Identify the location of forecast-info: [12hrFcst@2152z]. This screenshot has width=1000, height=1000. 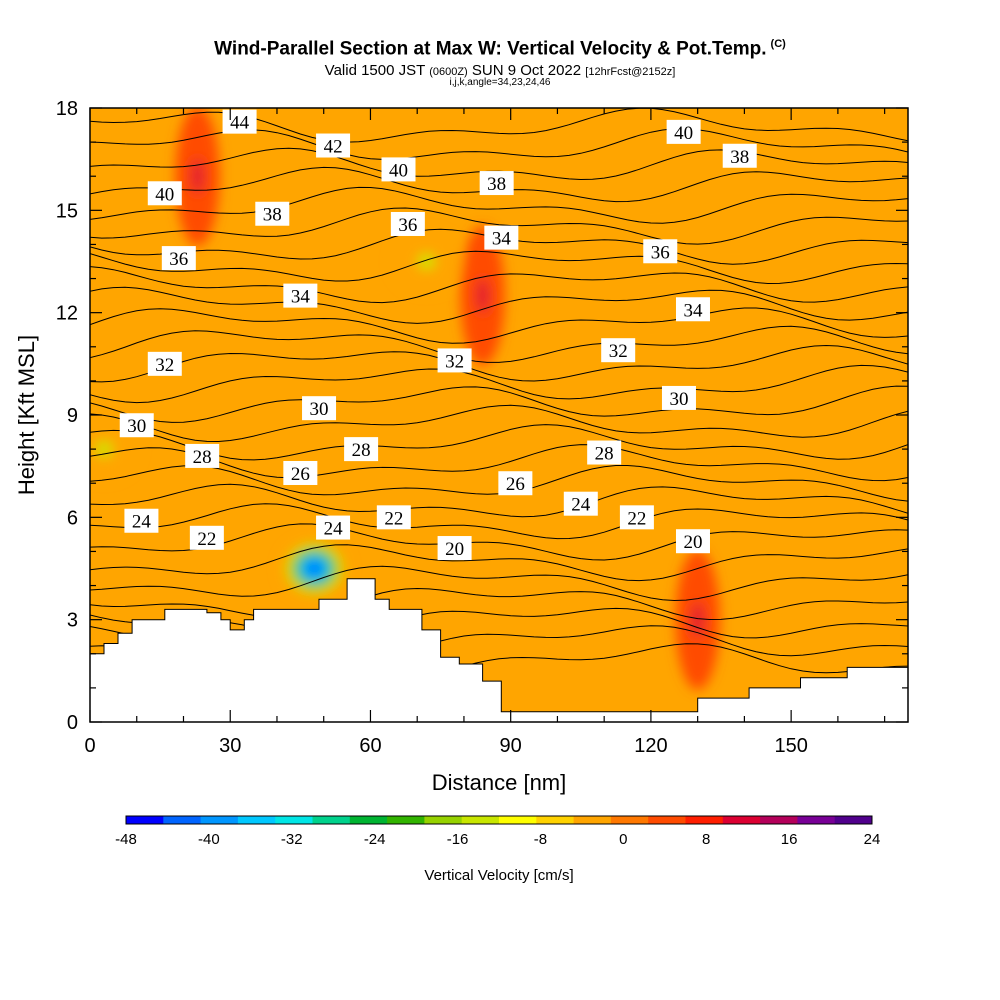
(630, 72).